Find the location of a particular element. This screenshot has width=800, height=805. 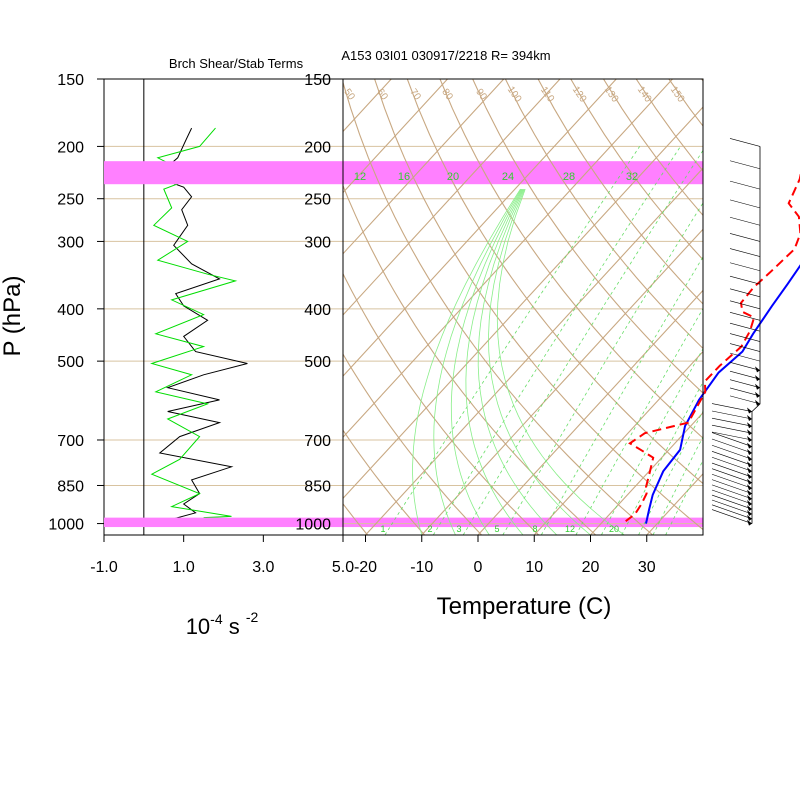

right-pressure-tick-label: 1000 is located at coordinates (313, 525).